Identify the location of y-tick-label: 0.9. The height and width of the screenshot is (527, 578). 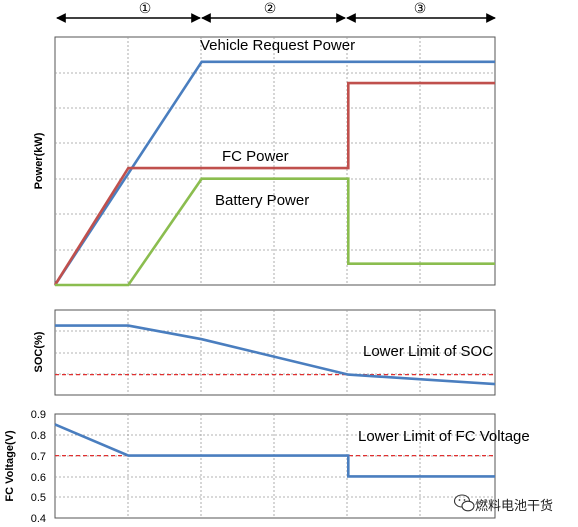
(38, 415).